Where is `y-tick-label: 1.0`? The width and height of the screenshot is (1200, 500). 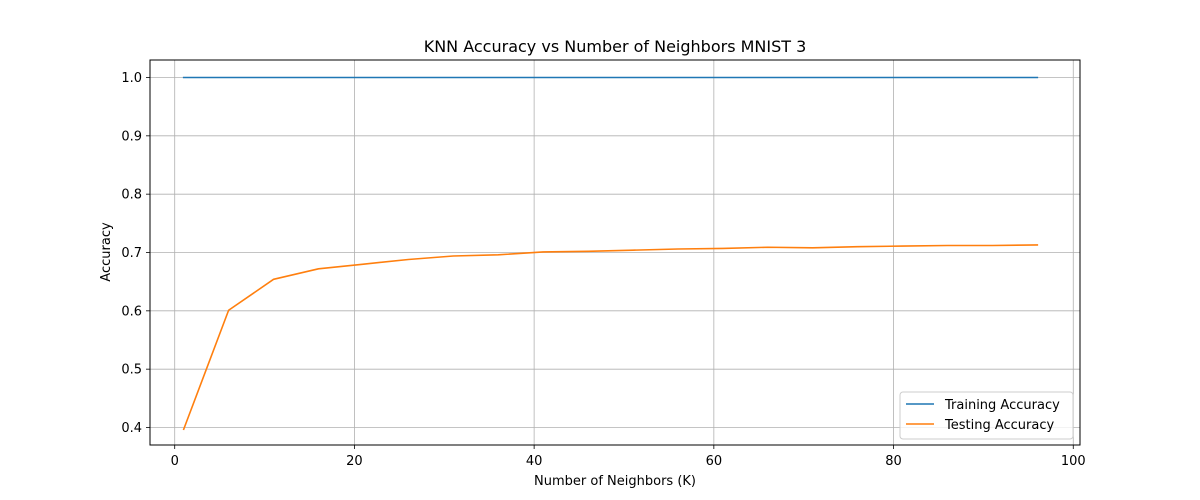 y-tick-label: 1.0 is located at coordinates (131, 78).